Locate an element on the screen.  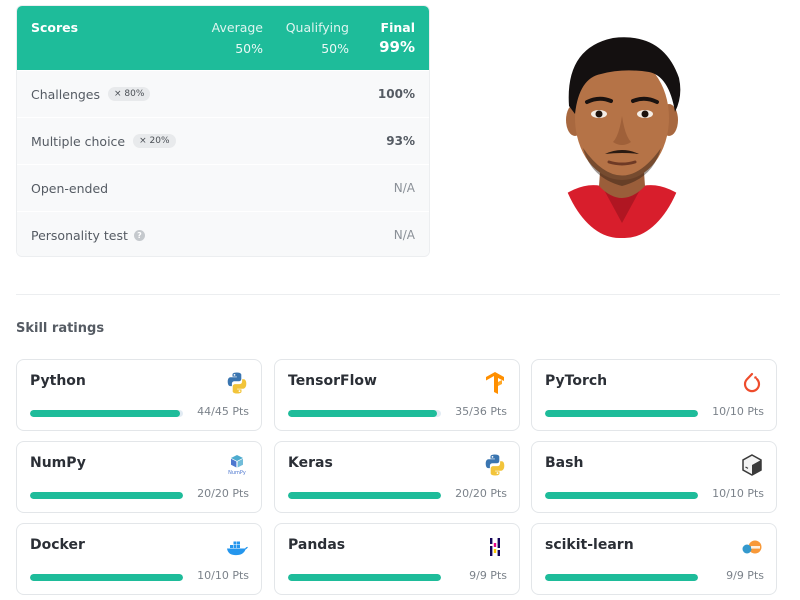
skill-card-bash: Bash 10/10 Pts is located at coordinates (654, 477).